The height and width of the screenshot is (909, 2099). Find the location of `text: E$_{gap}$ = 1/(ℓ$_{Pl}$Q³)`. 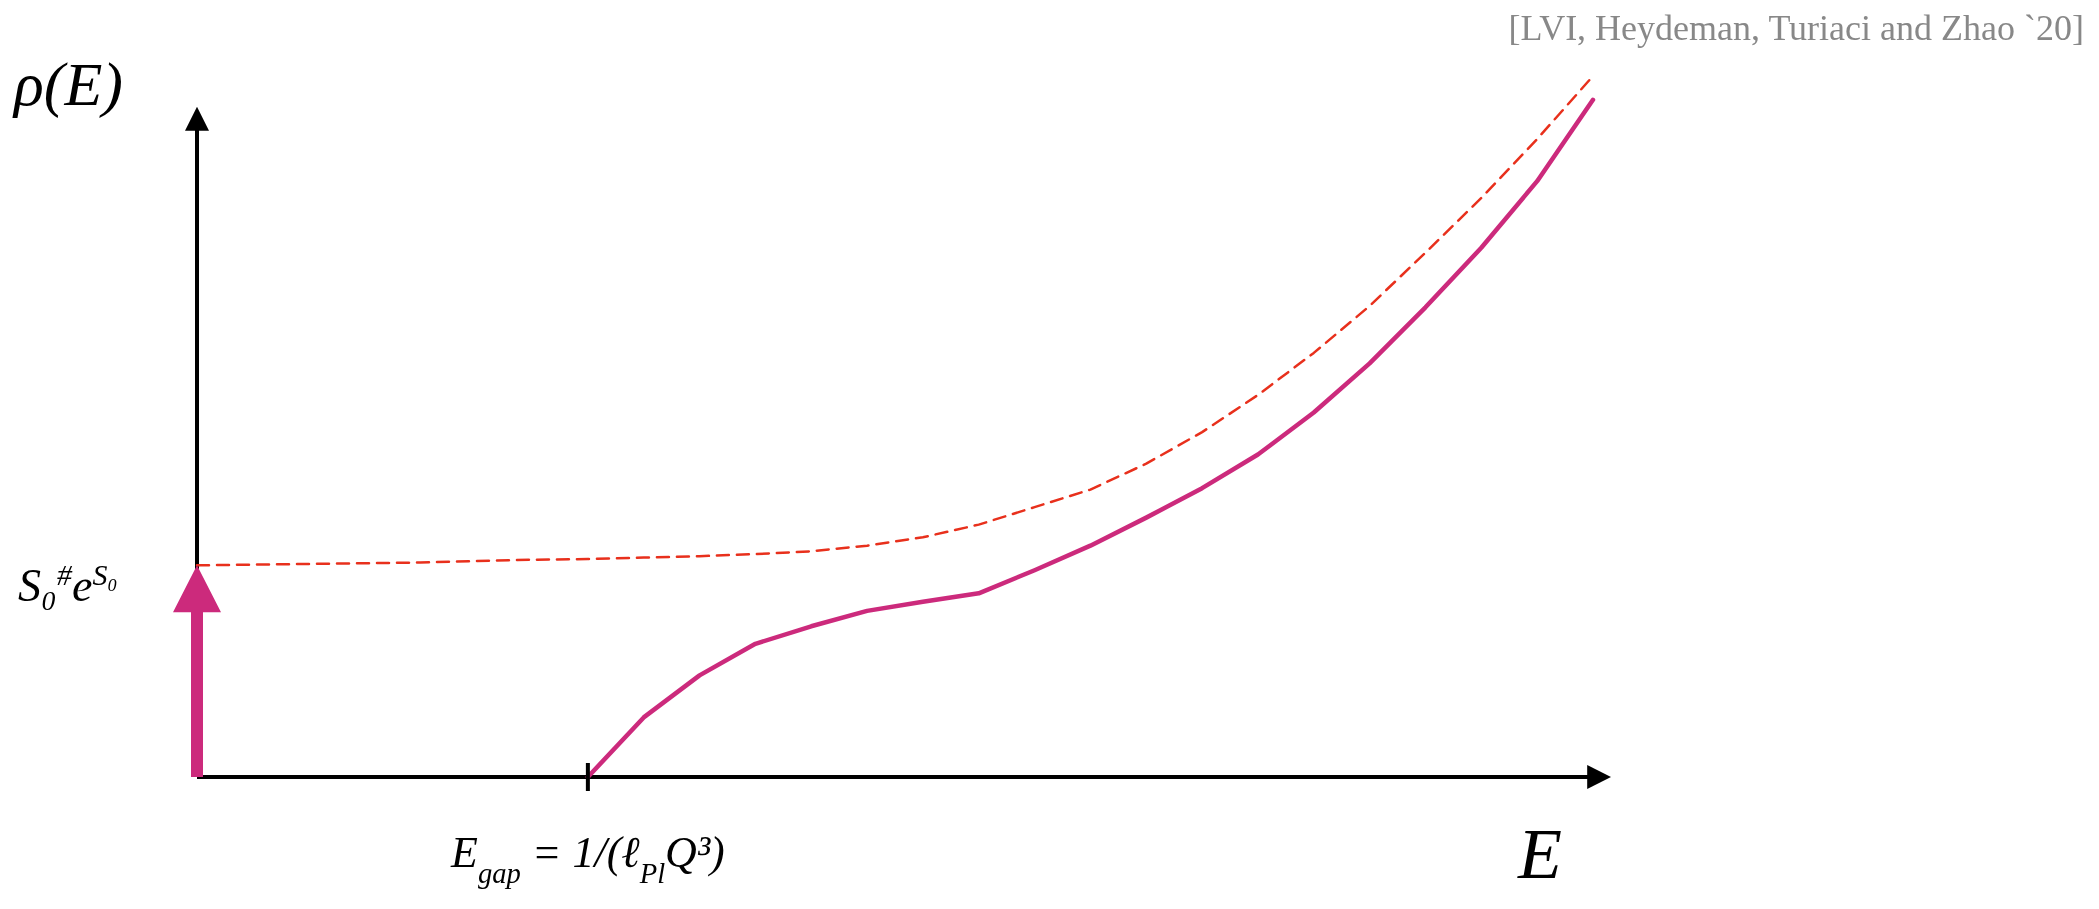

text: E$_{gap}$ = 1/(ℓ$_{Pl}$Q³) is located at coordinates (587, 858).